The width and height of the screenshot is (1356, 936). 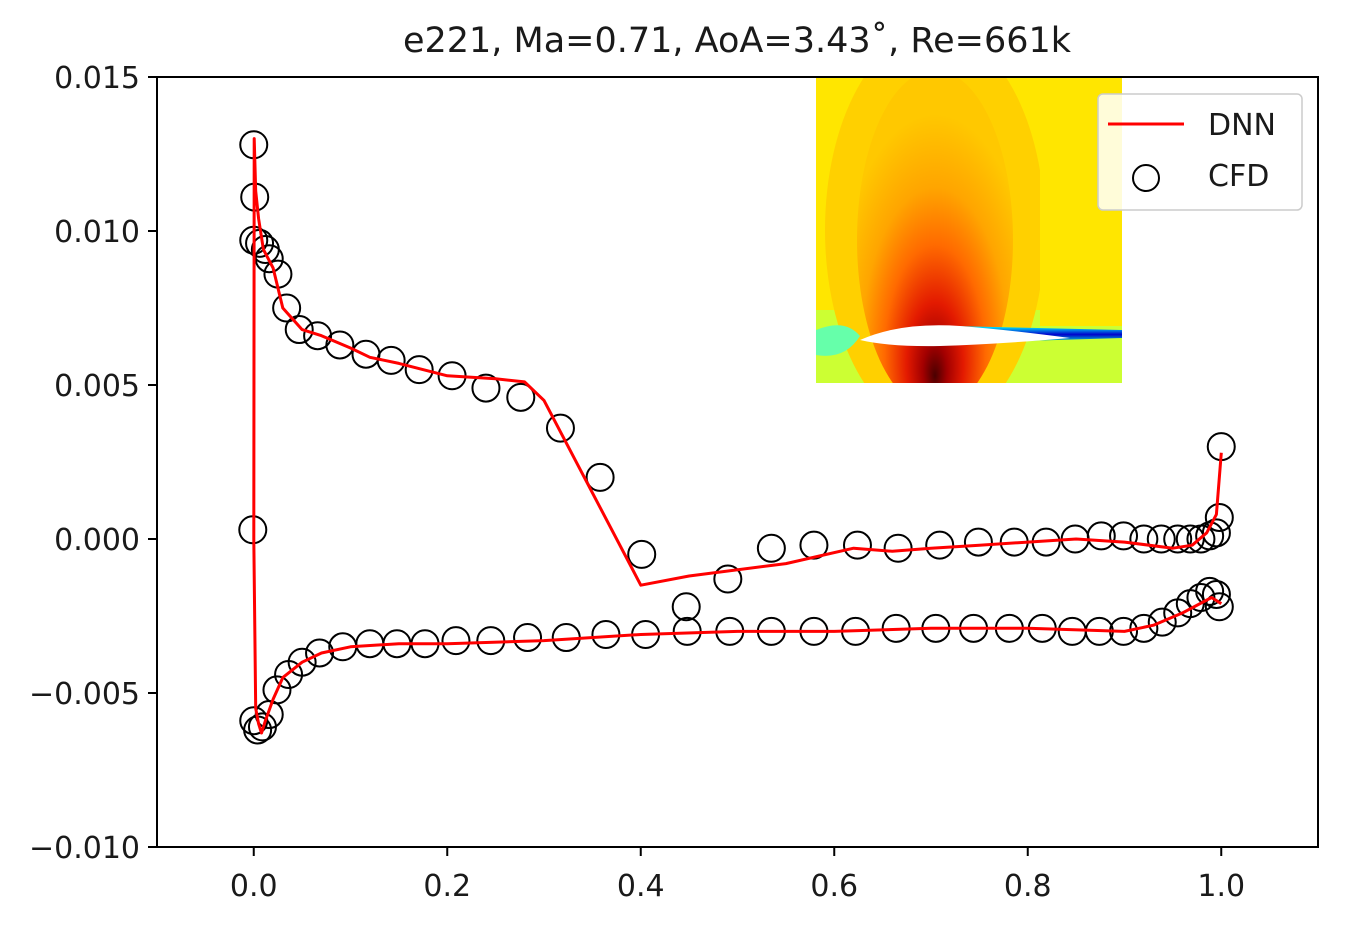 I want to click on y-tick-label: −0.005, so click(x=84, y=694).